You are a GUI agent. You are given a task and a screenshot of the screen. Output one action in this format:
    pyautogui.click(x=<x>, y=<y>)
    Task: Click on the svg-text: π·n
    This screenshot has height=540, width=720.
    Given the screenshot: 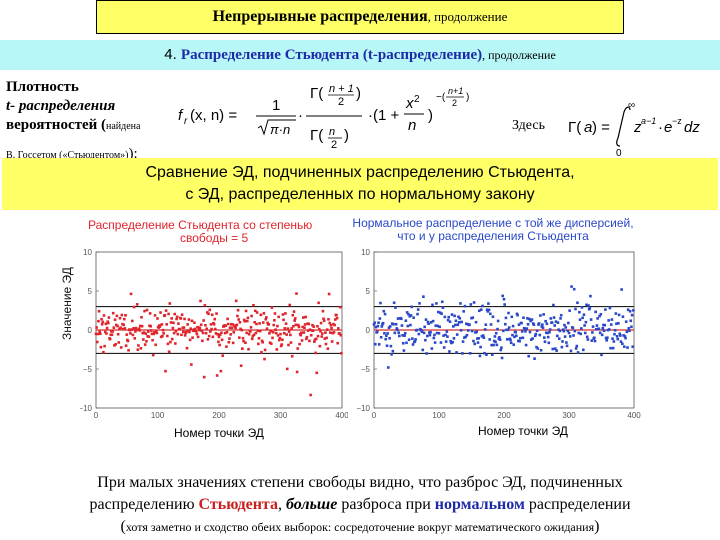 What is the action you would take?
    pyautogui.click(x=280, y=129)
    